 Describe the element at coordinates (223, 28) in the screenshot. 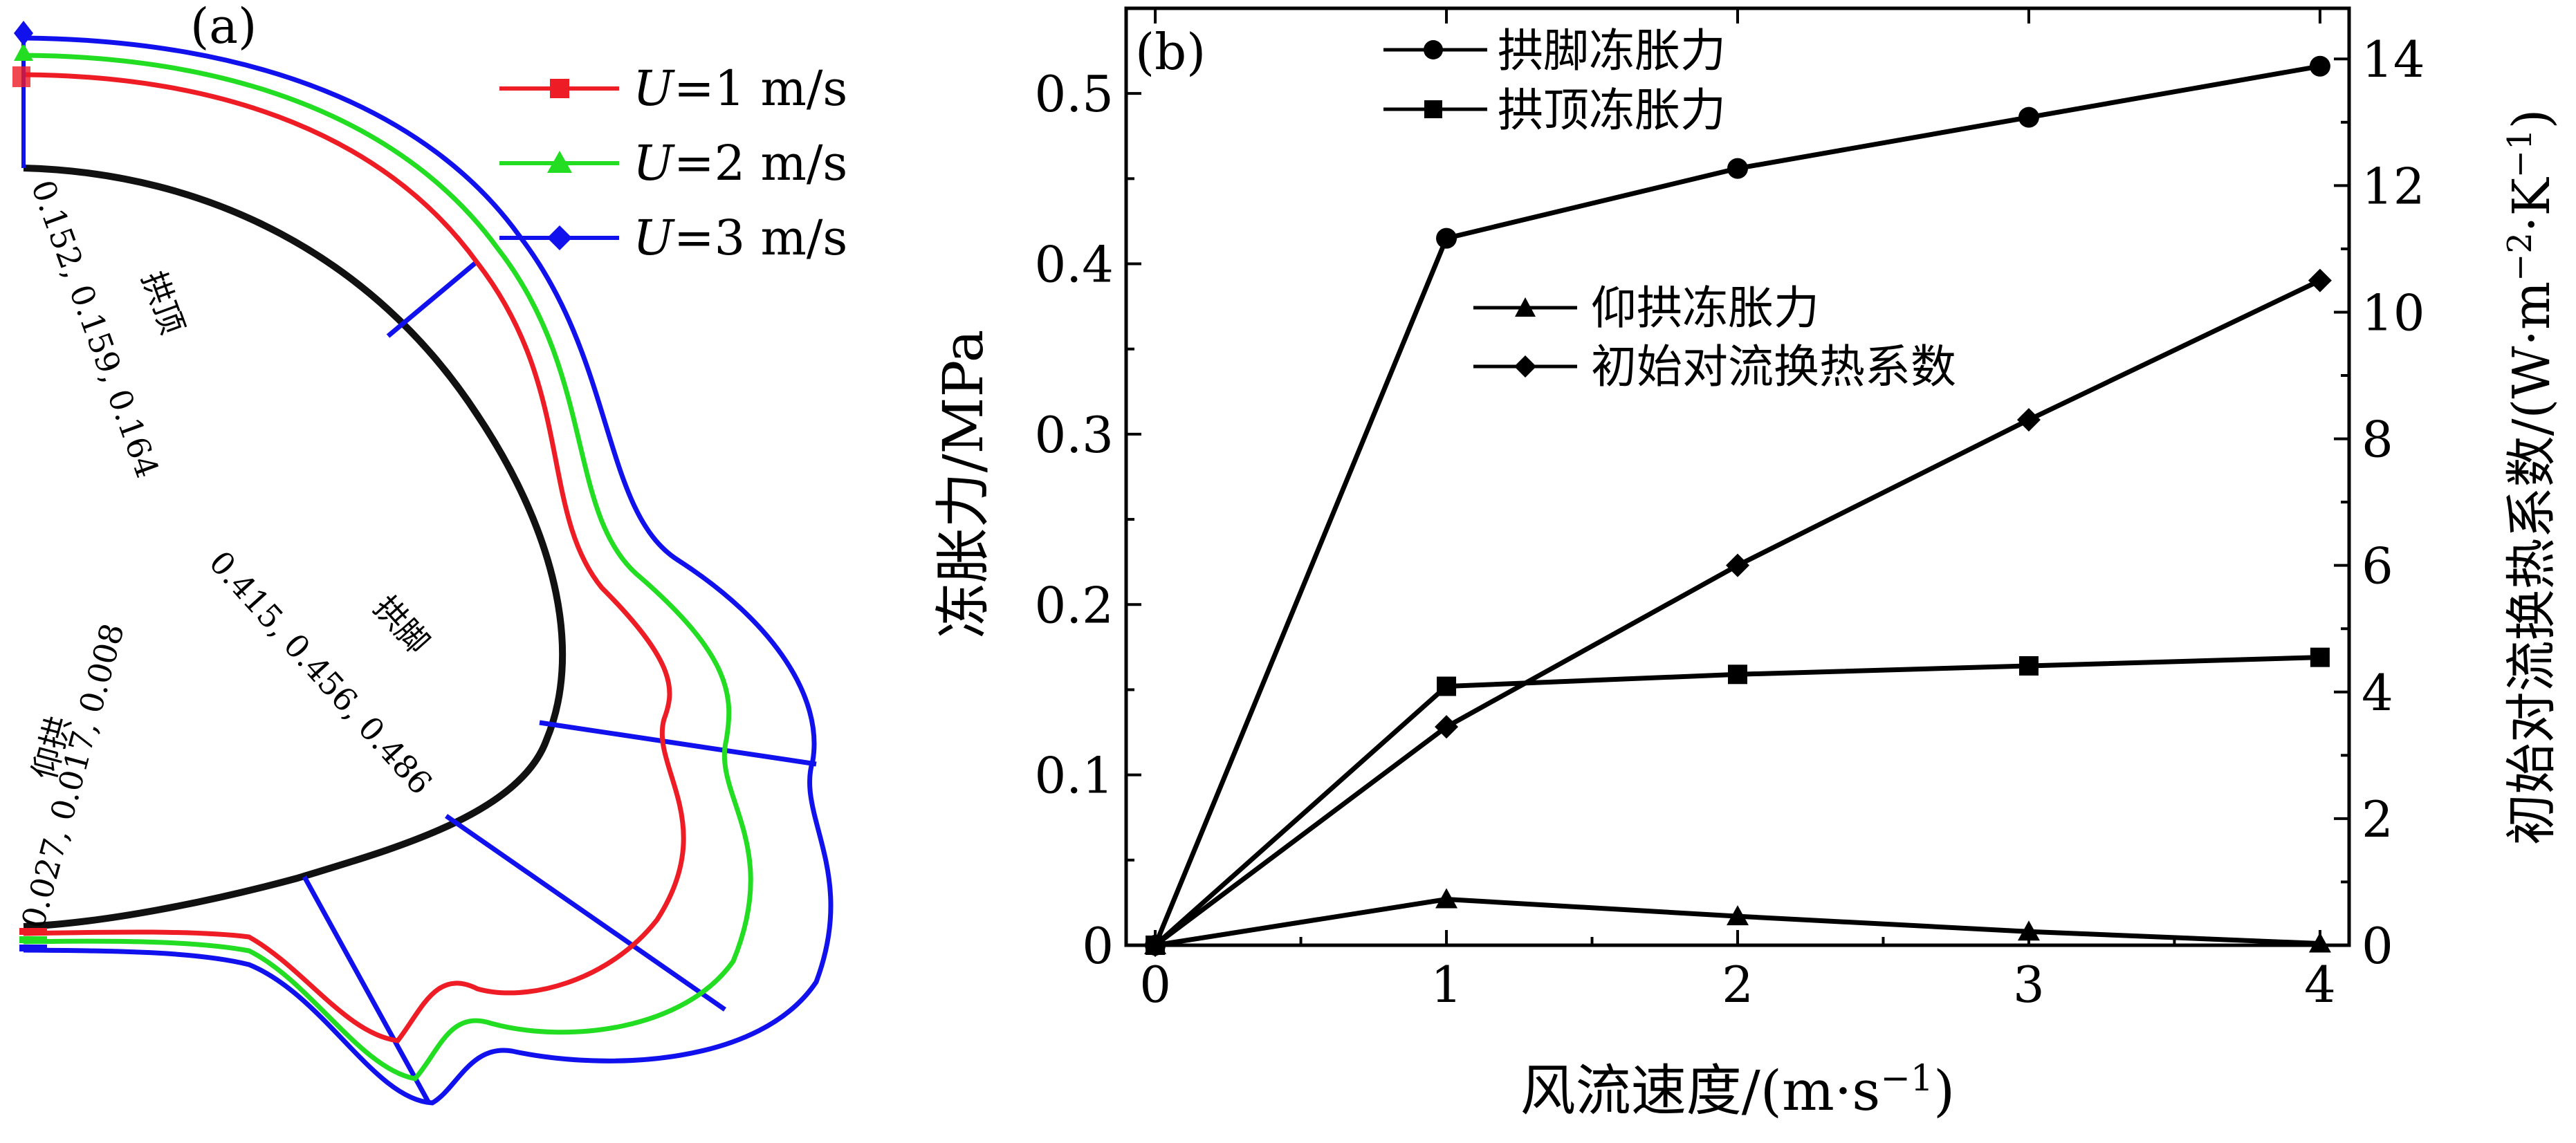

I see `panel-a-label: (a)` at that location.